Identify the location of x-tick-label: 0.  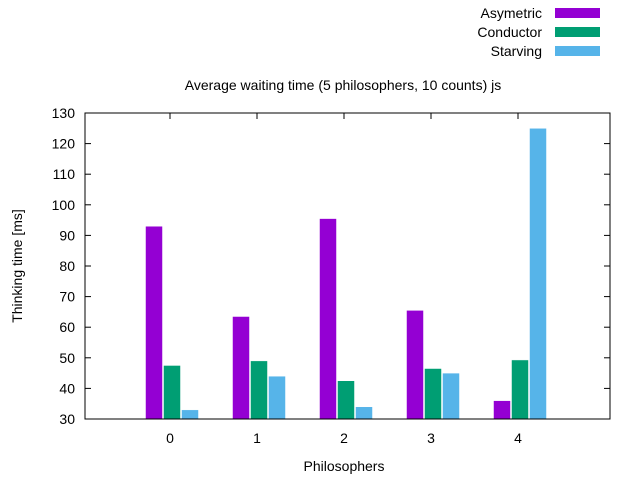
(170, 438).